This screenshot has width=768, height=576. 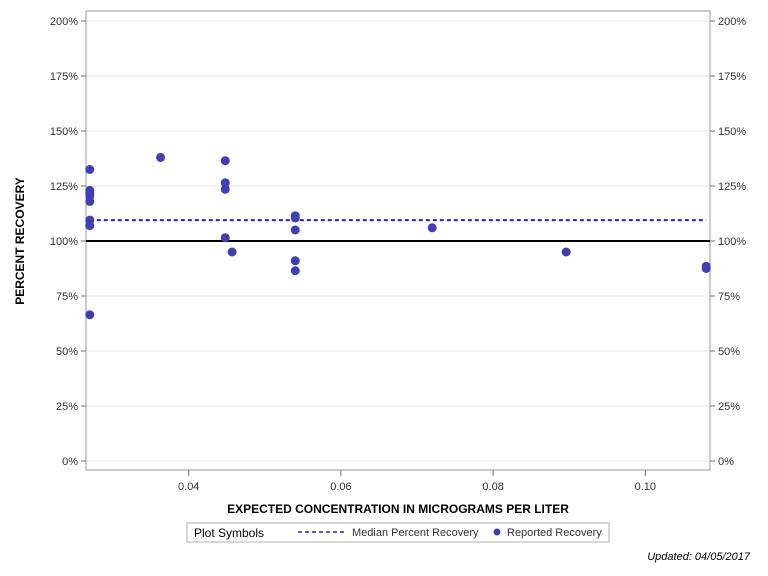 What do you see at coordinates (729, 297) in the screenshot?
I see `y-tick-label-right: 75%` at bounding box center [729, 297].